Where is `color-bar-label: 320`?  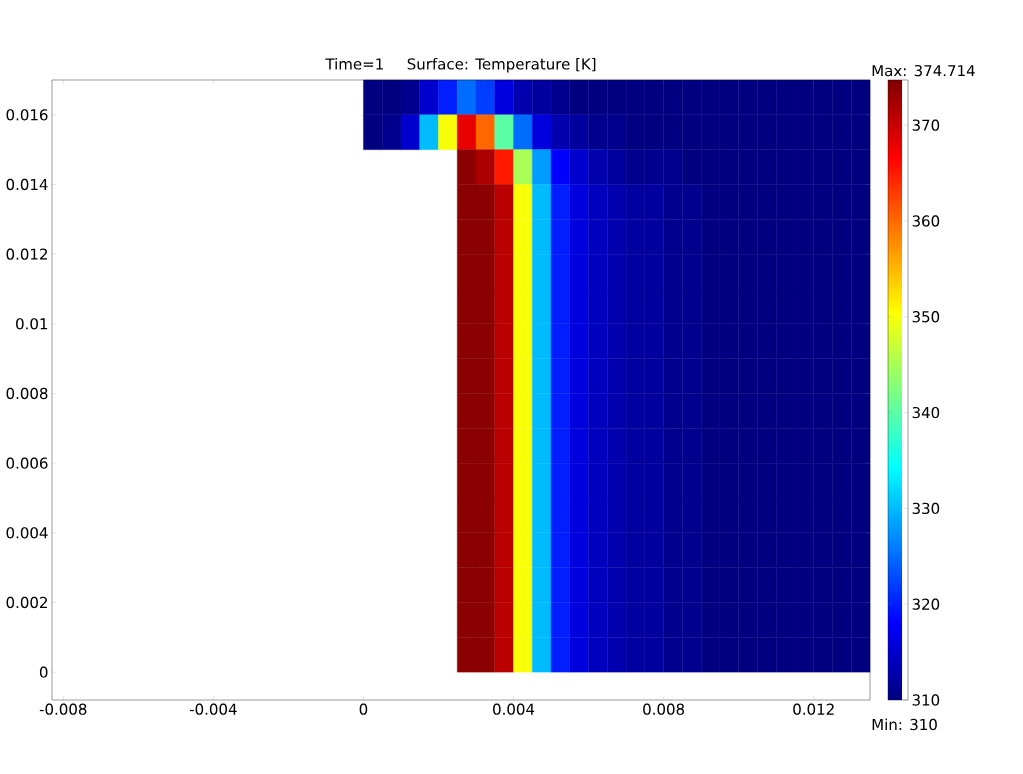
color-bar-label: 320 is located at coordinates (926, 604).